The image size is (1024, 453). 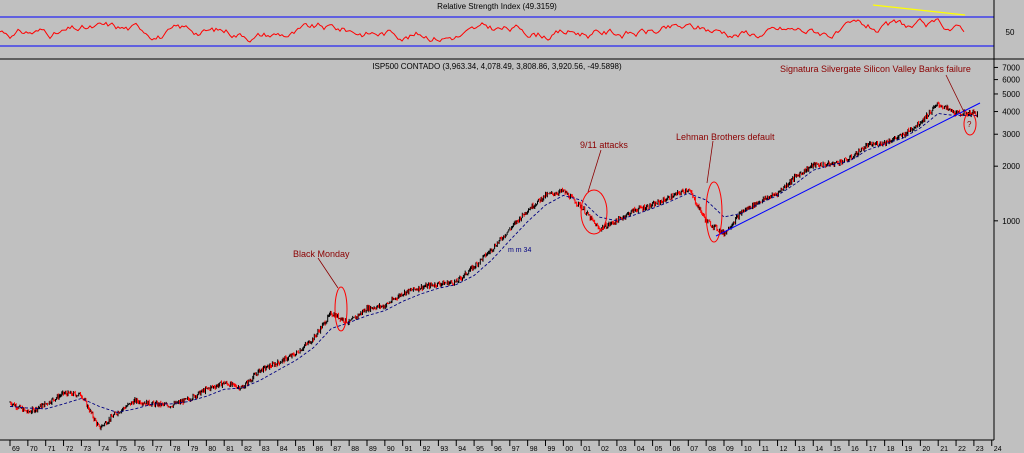 I want to click on black-monday-pointer, so click(x=328, y=273).